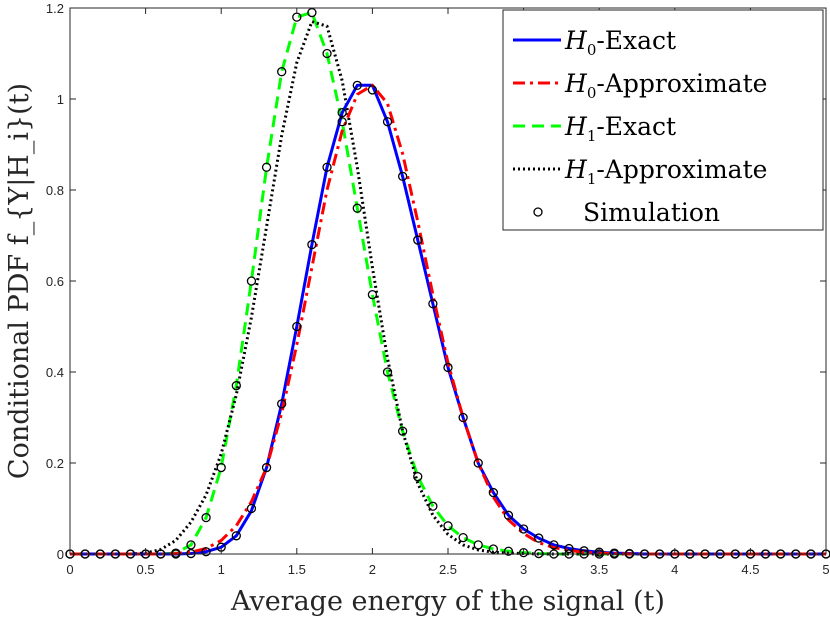 The width and height of the screenshot is (830, 620). Describe the element at coordinates (447, 601) in the screenshot. I see `x-axis-label: Average energy of the signal (t)` at that location.